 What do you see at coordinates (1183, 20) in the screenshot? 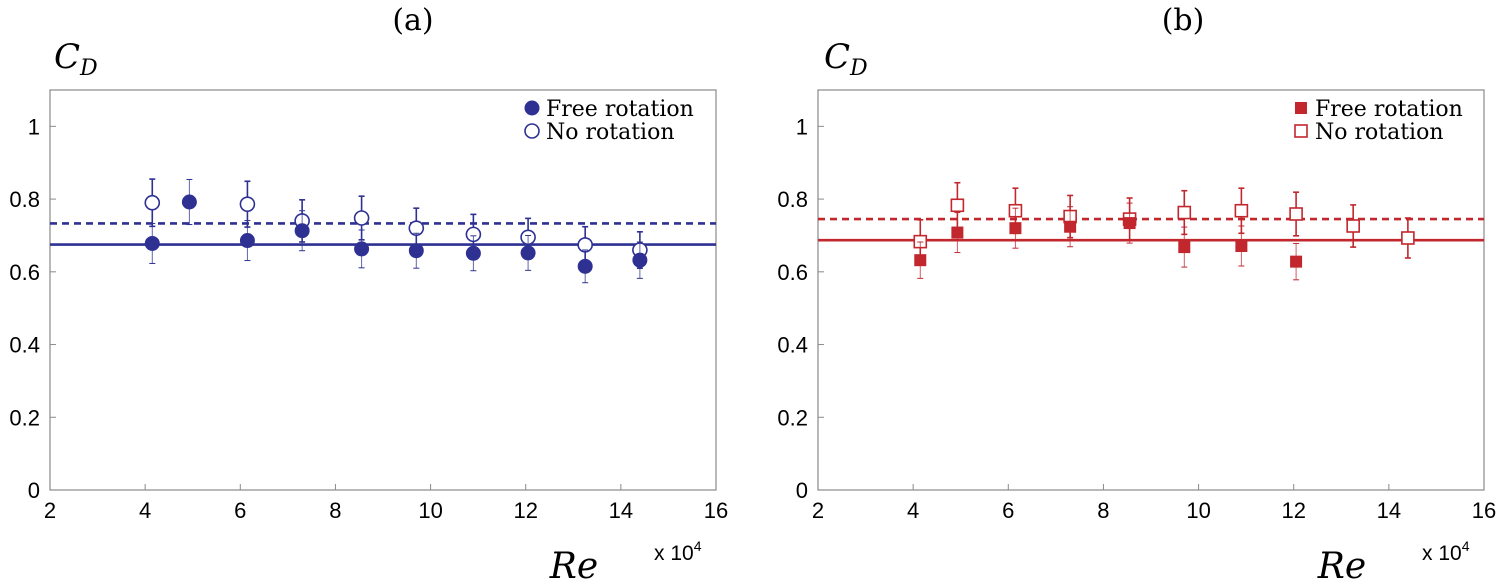
I see `panel-label: (b)` at bounding box center [1183, 20].